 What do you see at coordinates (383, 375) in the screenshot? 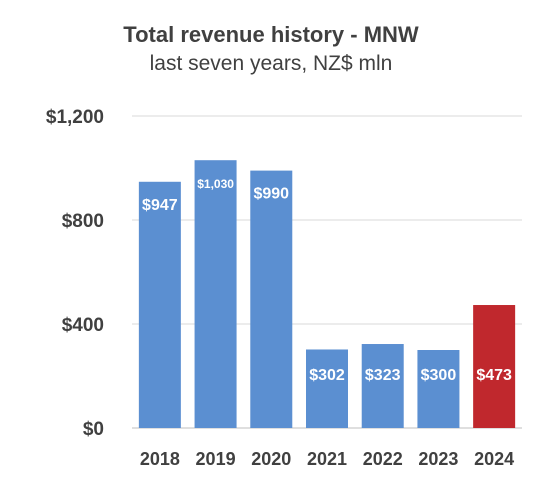
I see `data-label: $323` at bounding box center [383, 375].